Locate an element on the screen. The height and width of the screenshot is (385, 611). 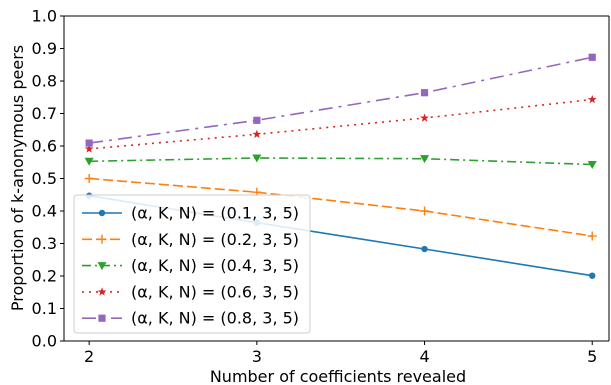
y-tick-label: 0.3 is located at coordinates (44, 243).